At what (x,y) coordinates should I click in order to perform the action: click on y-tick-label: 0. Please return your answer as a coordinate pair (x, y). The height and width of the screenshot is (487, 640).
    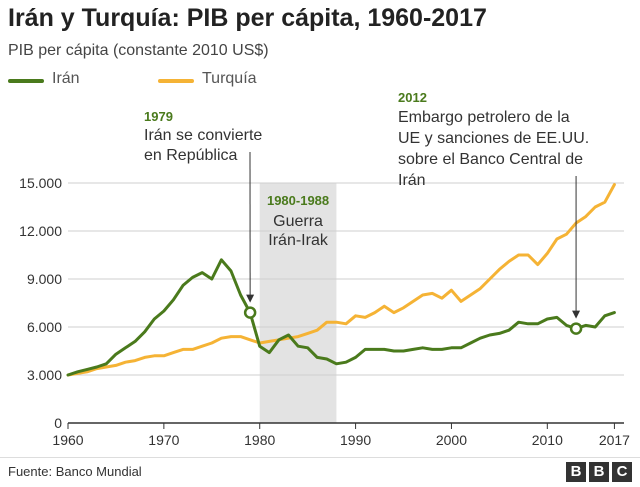
    Looking at the image, I should click on (58, 423).